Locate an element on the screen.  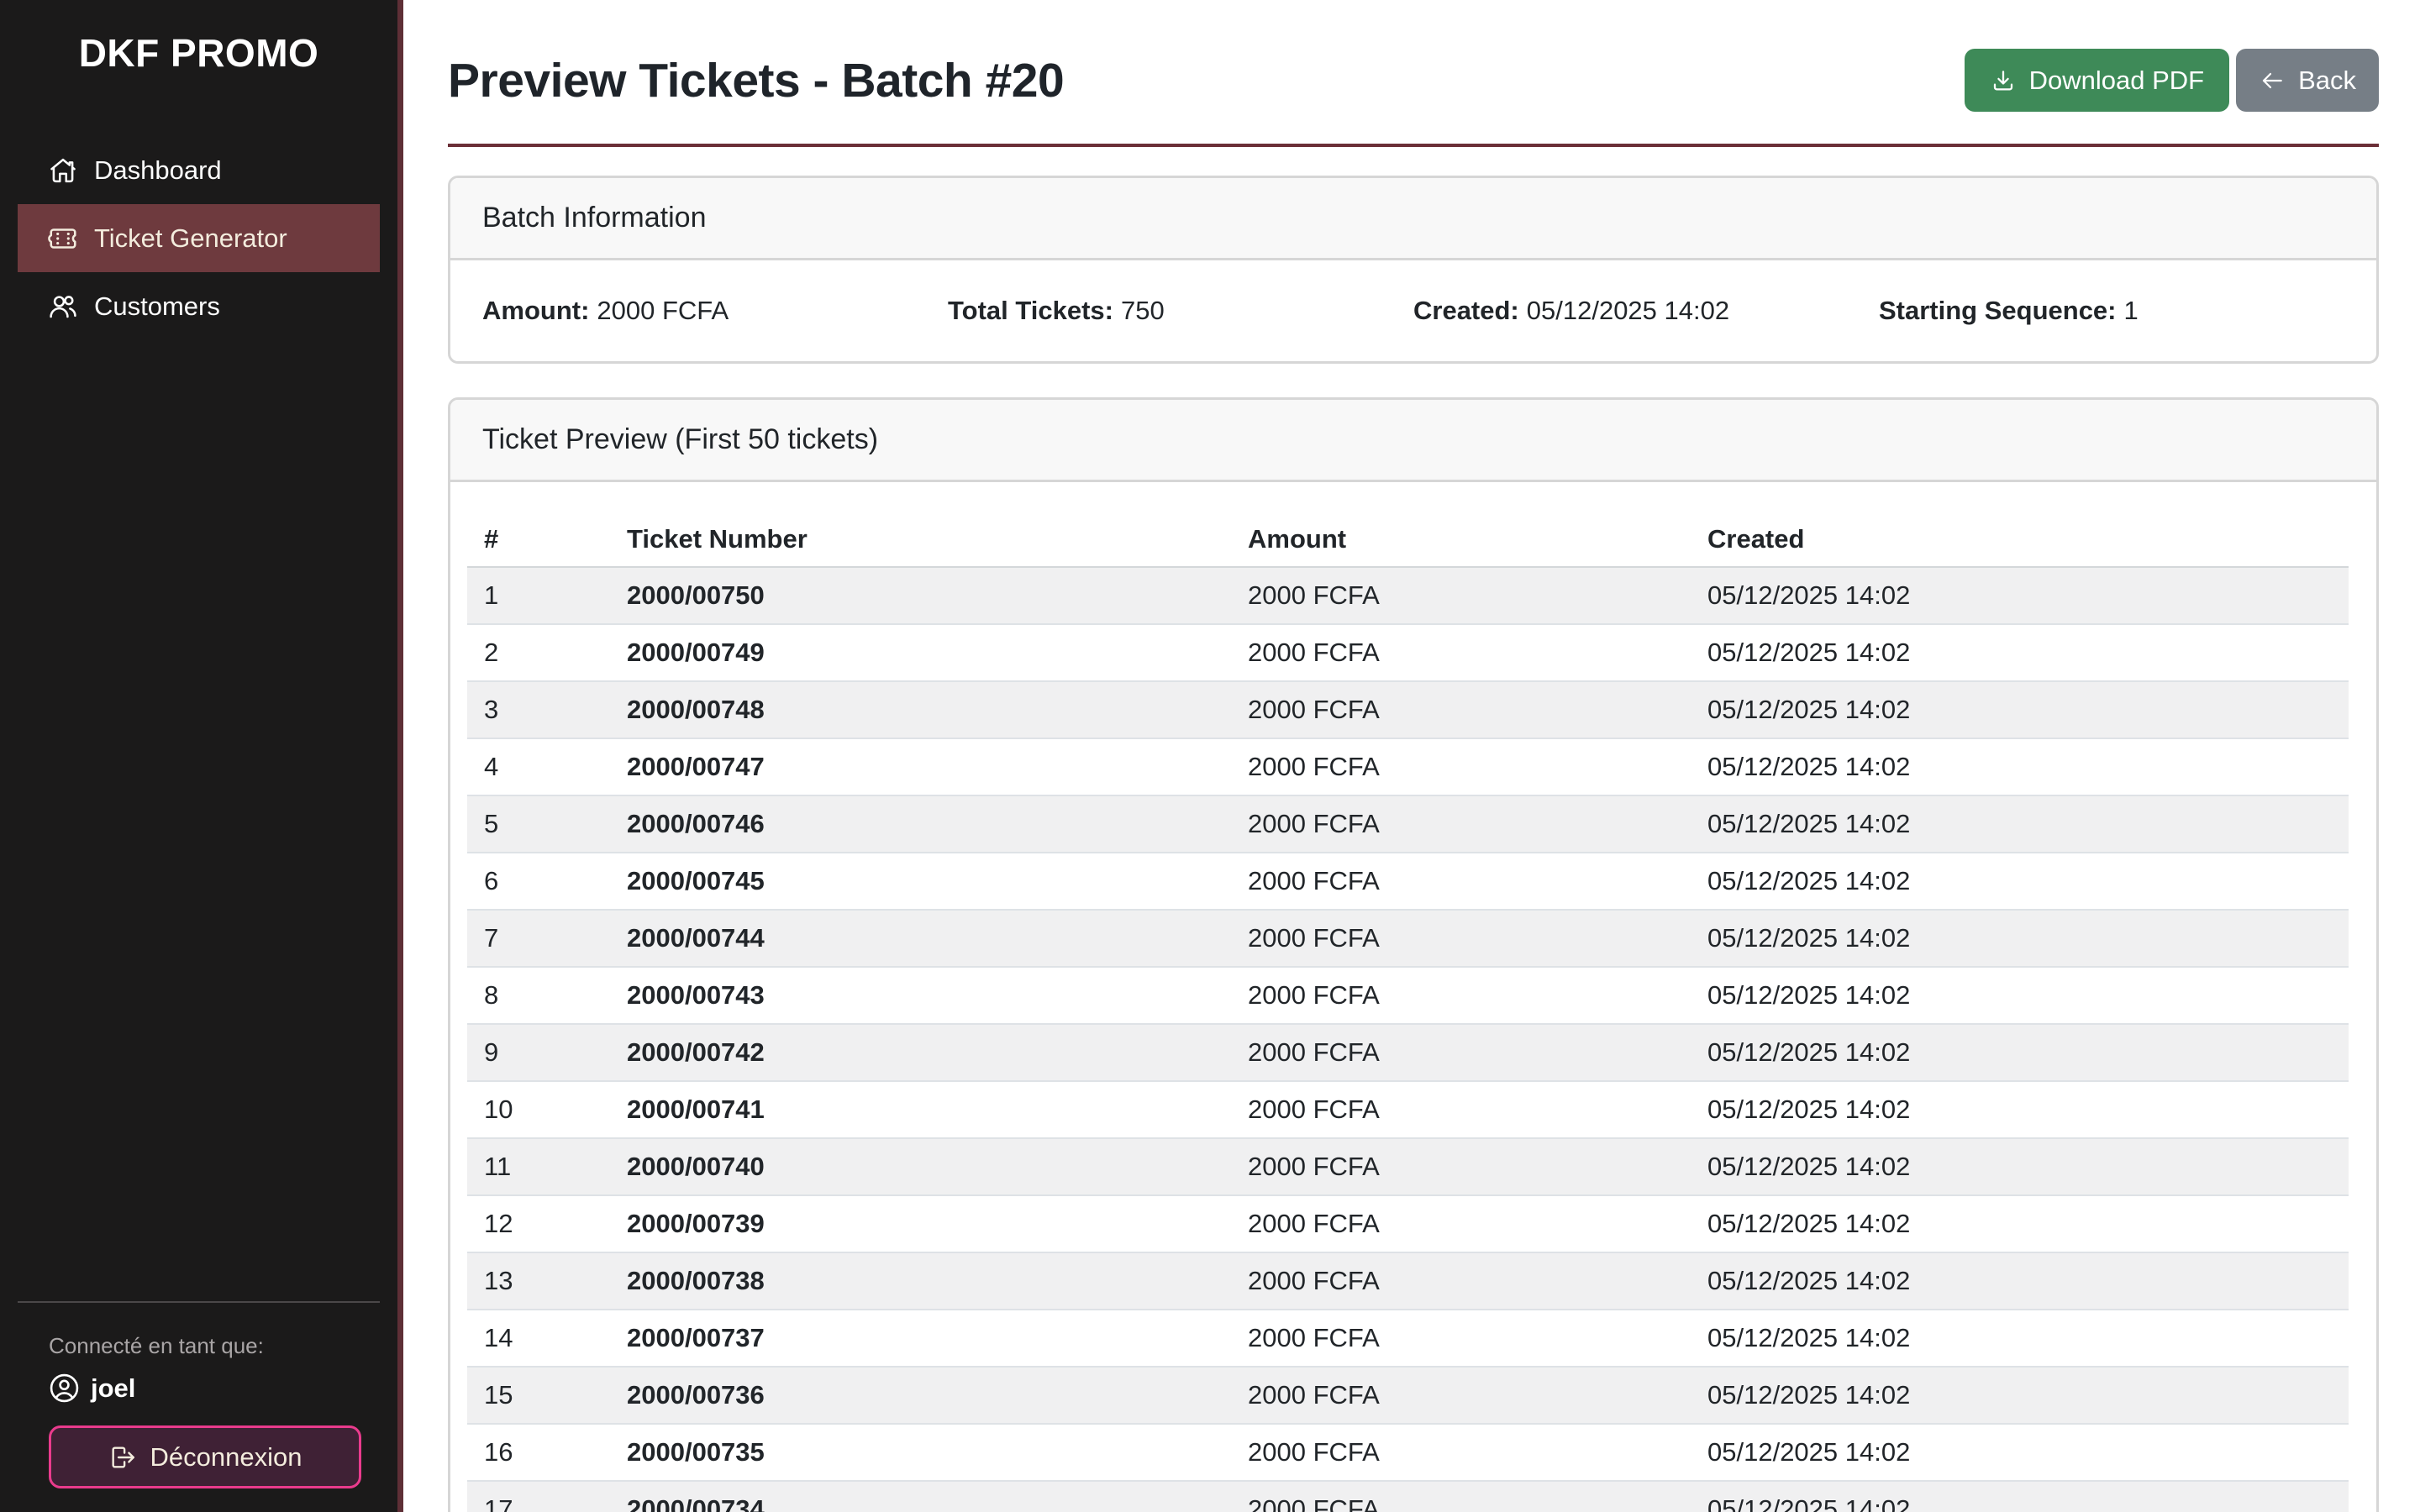
title-divider is located at coordinates (1413, 145).